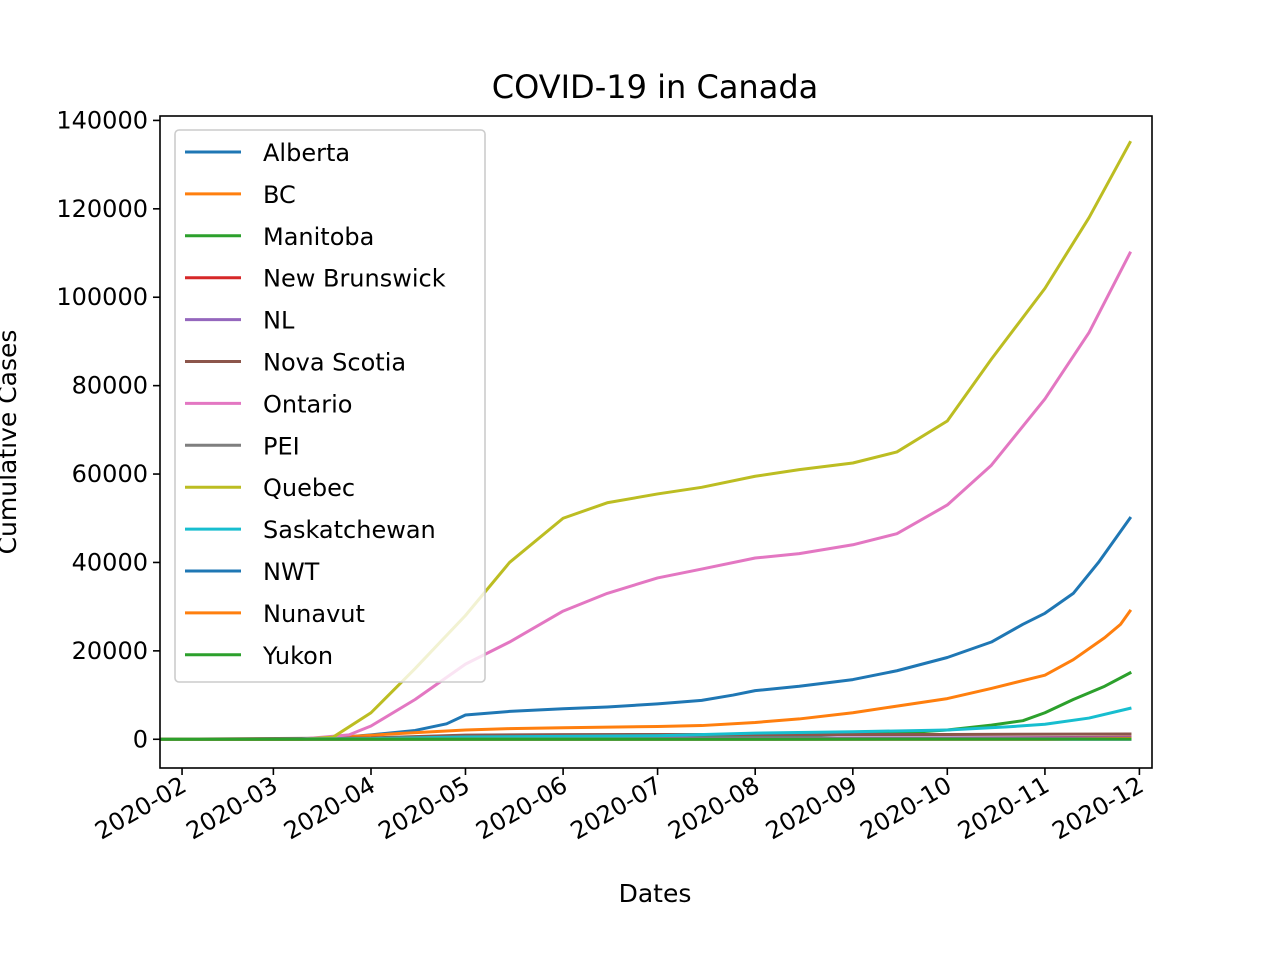 Image resolution: width=1280 pixels, height=960 pixels. I want to click on y-axis-label: Cumulative Cases, so click(11, 442).